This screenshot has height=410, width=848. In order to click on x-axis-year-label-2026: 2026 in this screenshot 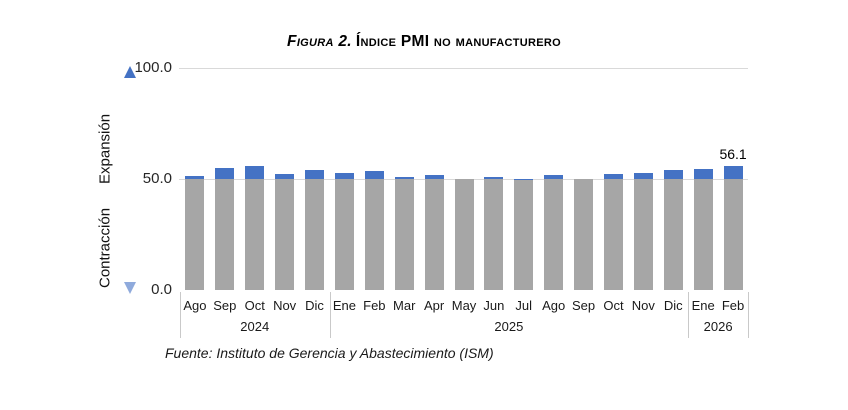, I will do `click(718, 326)`.